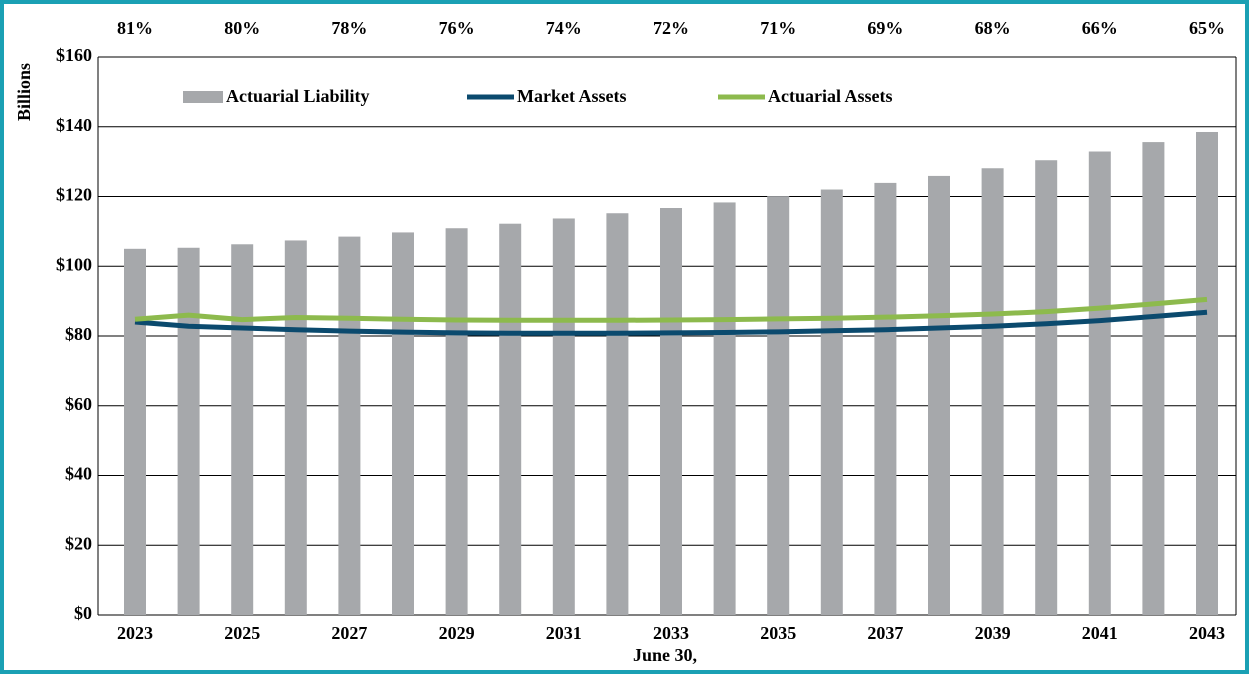  Describe the element at coordinates (830, 96) in the screenshot. I see `legend-label: Actuarial Assets` at that location.